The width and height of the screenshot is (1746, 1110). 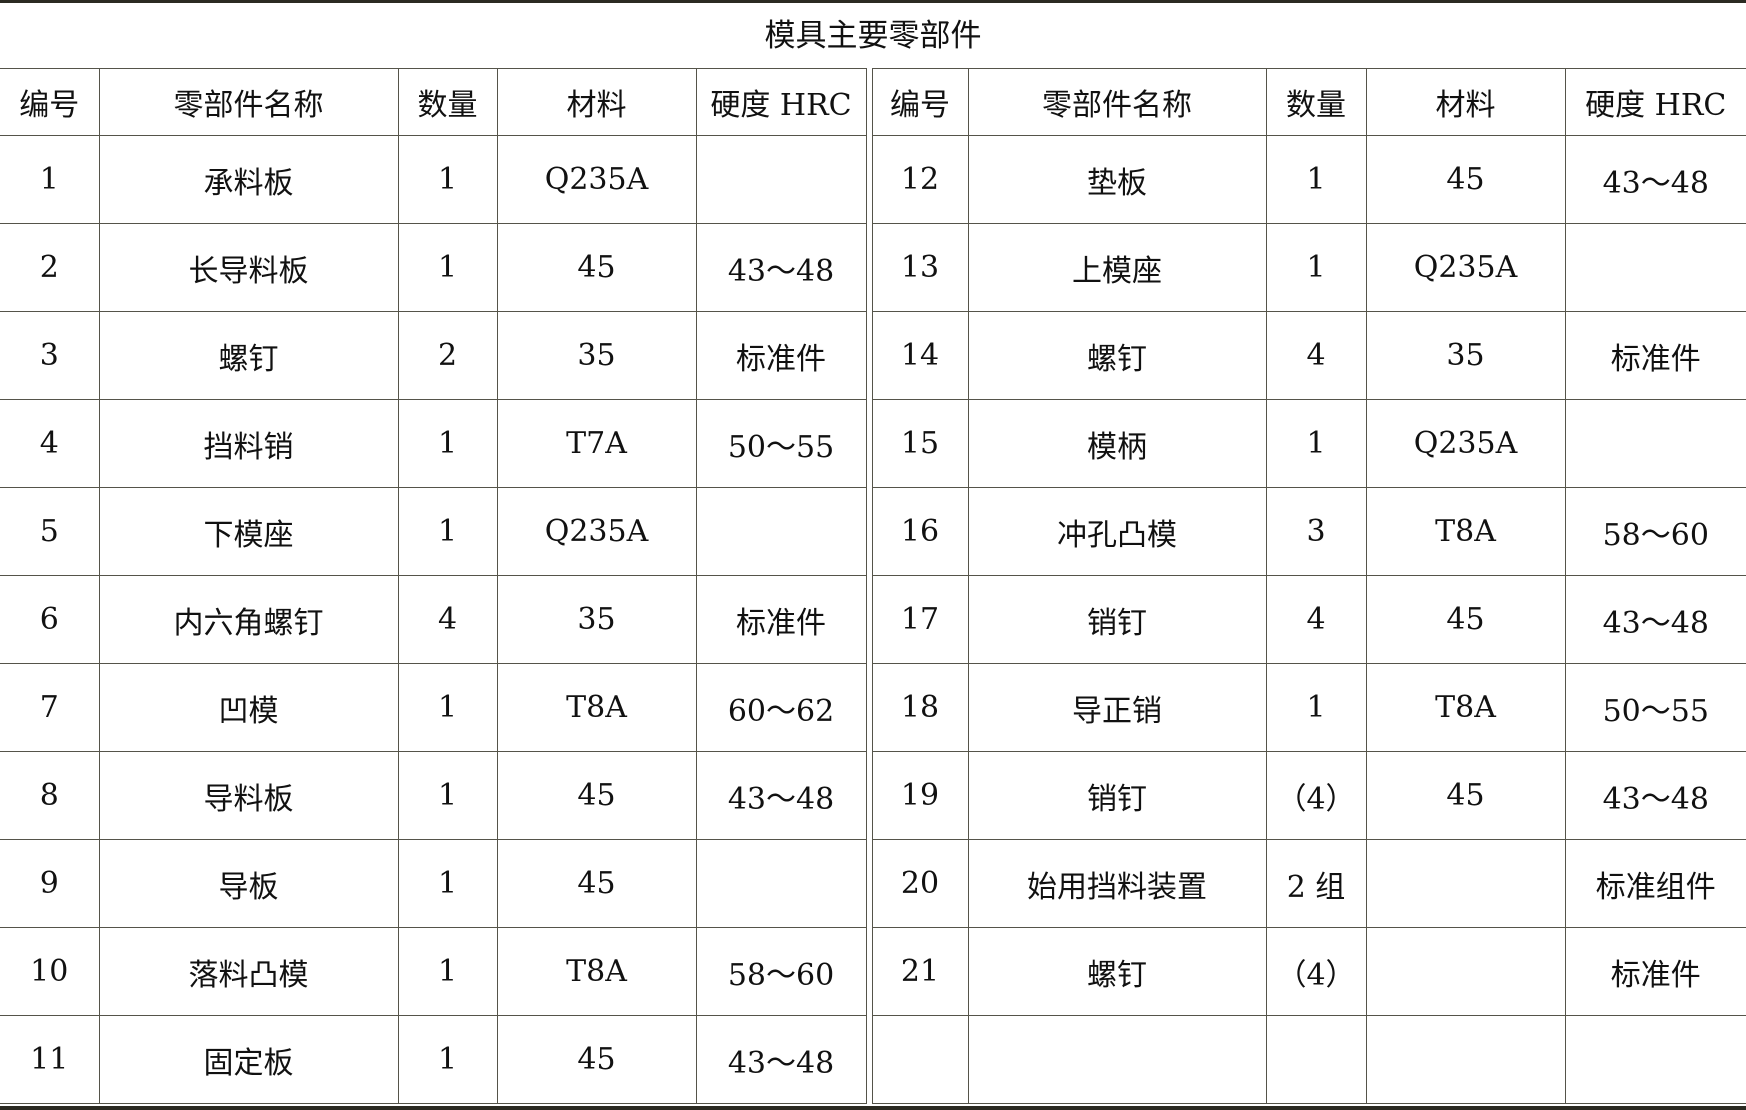 What do you see at coordinates (1117, 102) in the screenshot?
I see `header-part-name: 零部件名称` at bounding box center [1117, 102].